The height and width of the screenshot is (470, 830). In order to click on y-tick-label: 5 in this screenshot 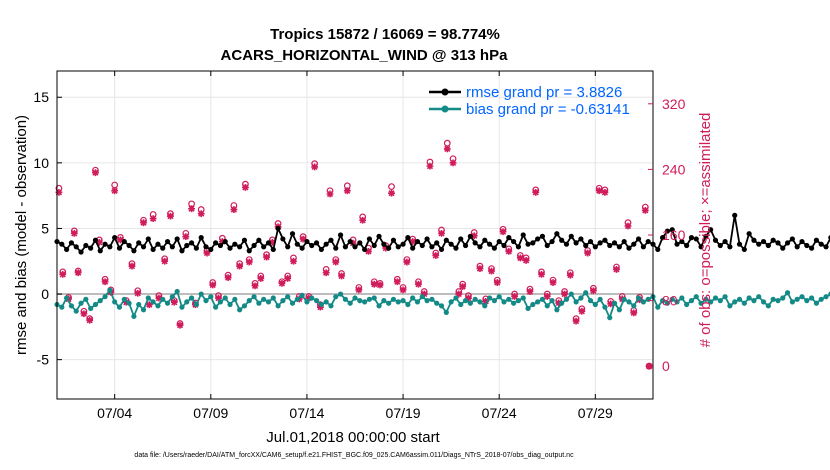, I will do `click(45, 228)`.